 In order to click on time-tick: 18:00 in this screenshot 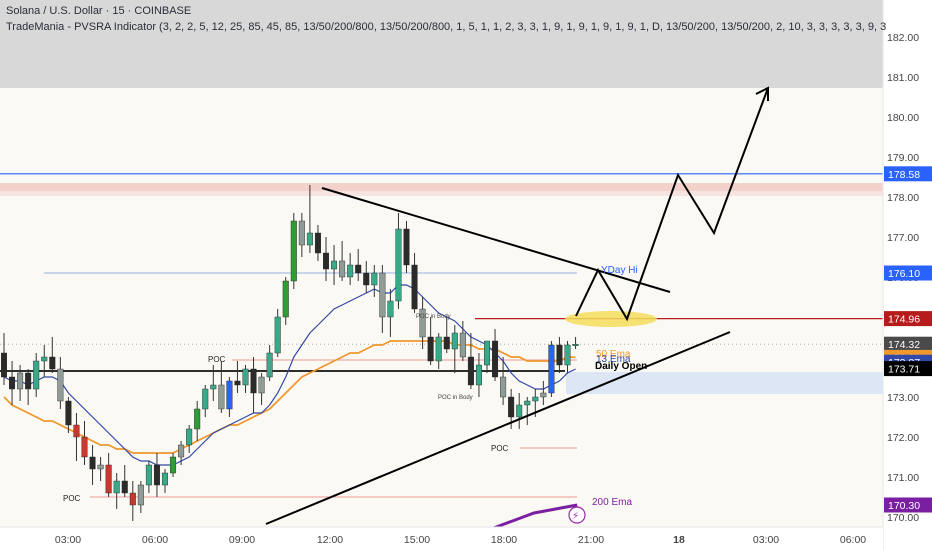, I will do `click(504, 540)`.